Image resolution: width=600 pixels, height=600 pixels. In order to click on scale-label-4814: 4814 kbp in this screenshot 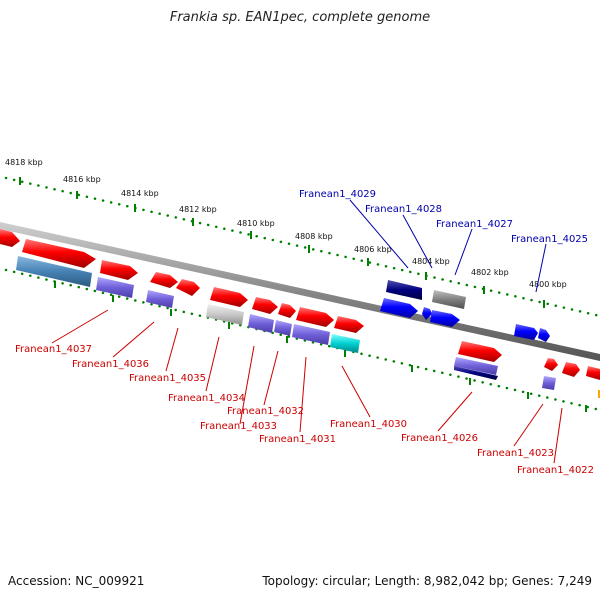, I will do `click(140, 193)`.